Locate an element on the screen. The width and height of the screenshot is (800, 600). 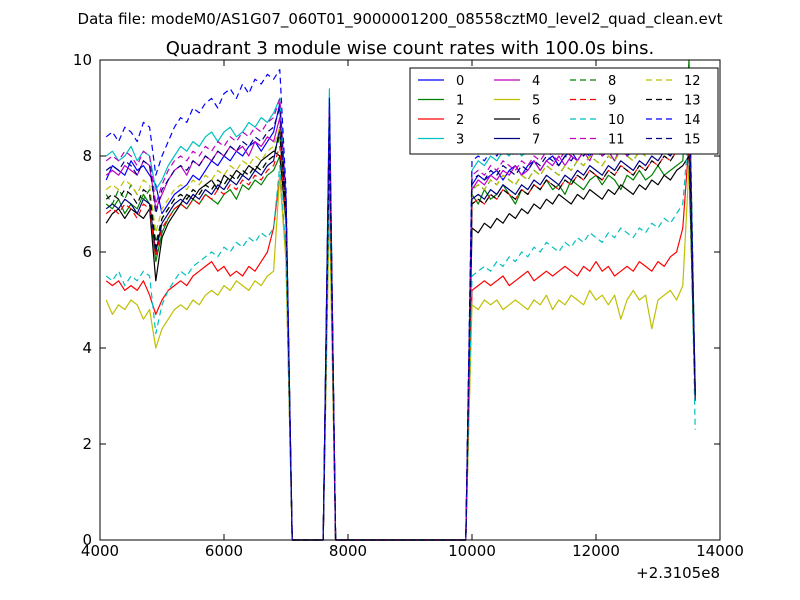
legend-label: 13 is located at coordinates (692, 101).